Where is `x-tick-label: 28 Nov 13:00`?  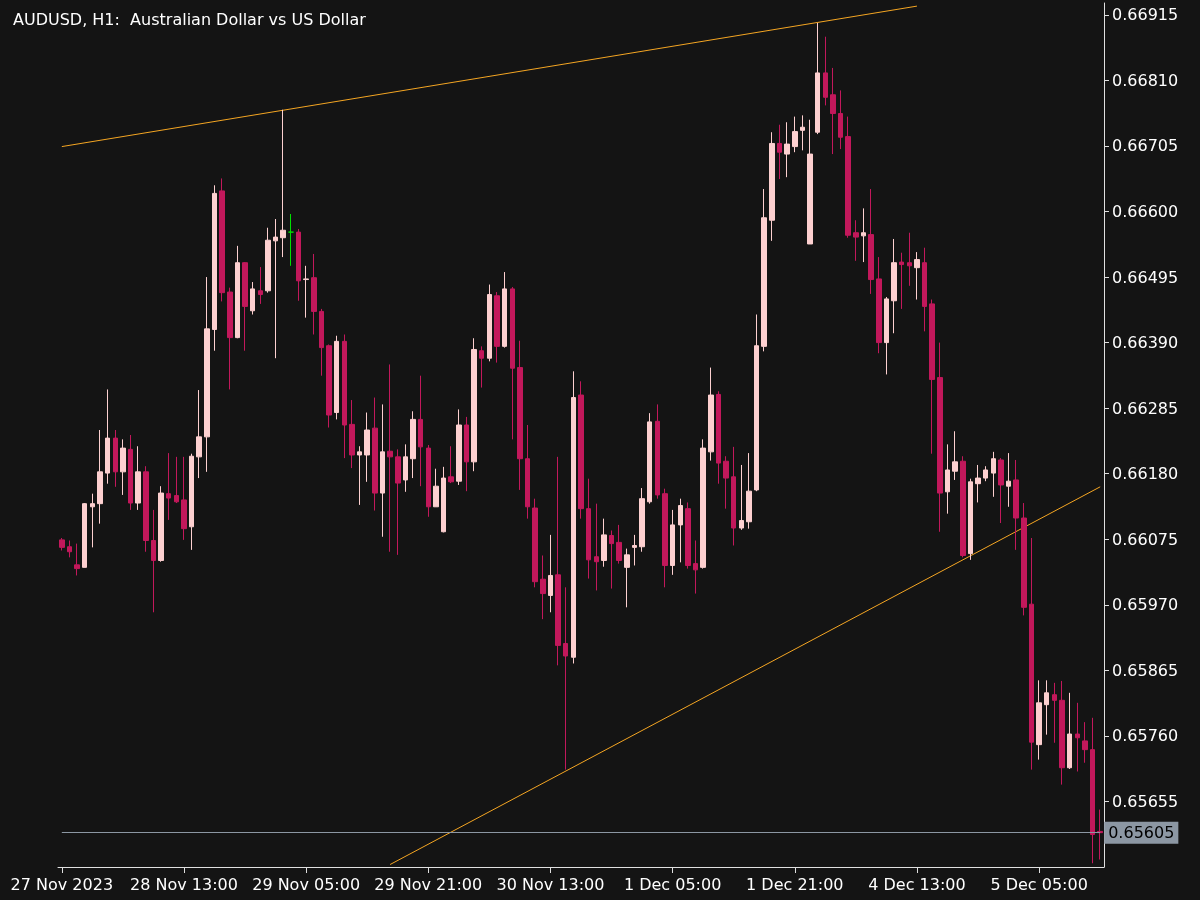 x-tick-label: 28 Nov 13:00 is located at coordinates (184, 884).